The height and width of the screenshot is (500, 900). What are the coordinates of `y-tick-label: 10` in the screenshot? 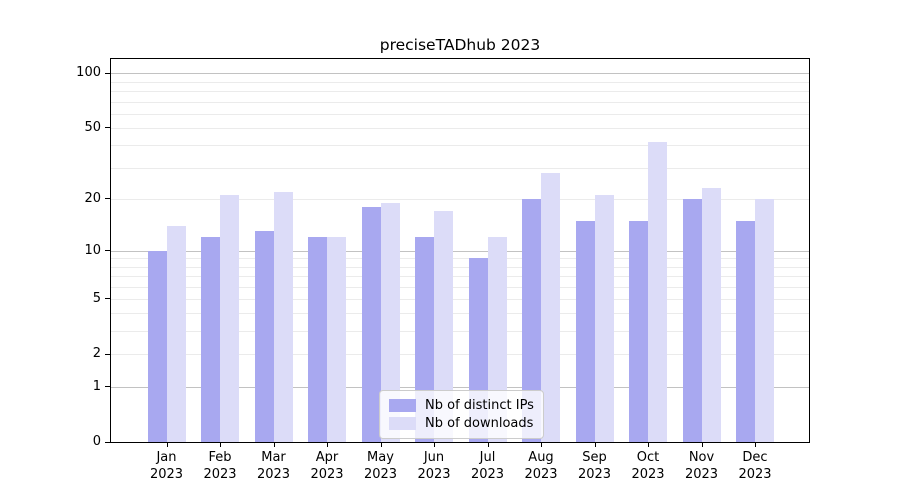 It's located at (92, 250).